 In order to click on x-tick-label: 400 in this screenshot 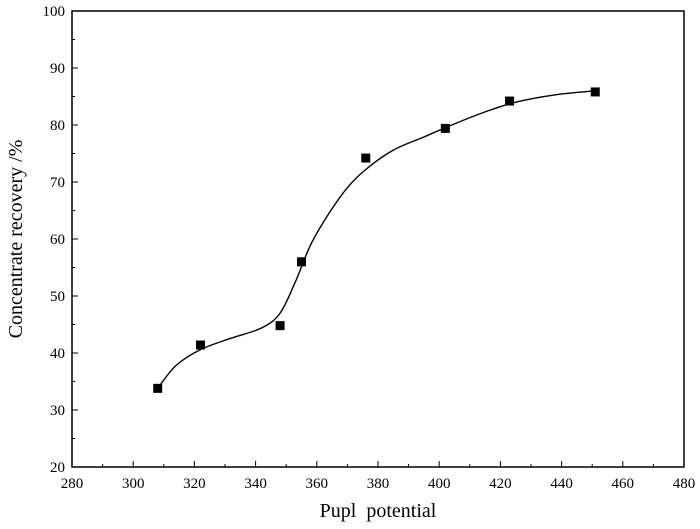, I will do `click(439, 484)`.